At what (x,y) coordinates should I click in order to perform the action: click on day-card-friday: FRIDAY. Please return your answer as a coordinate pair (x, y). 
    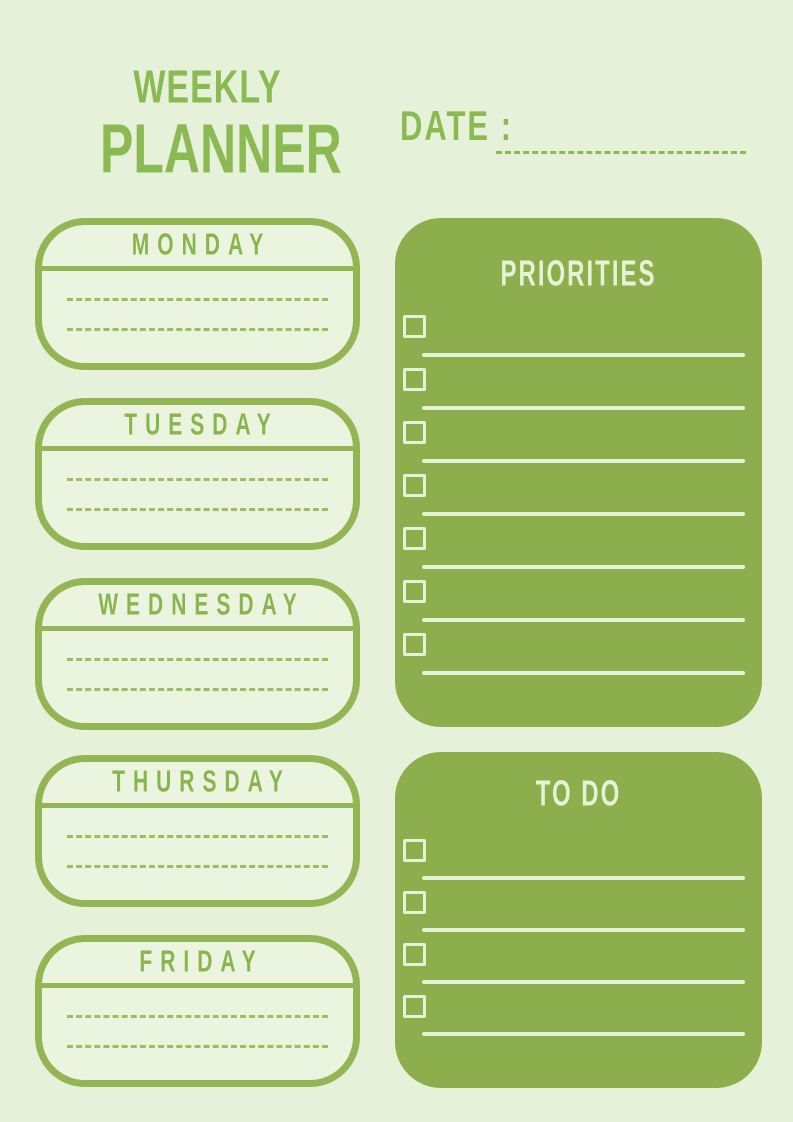
    Looking at the image, I should click on (197, 1011).